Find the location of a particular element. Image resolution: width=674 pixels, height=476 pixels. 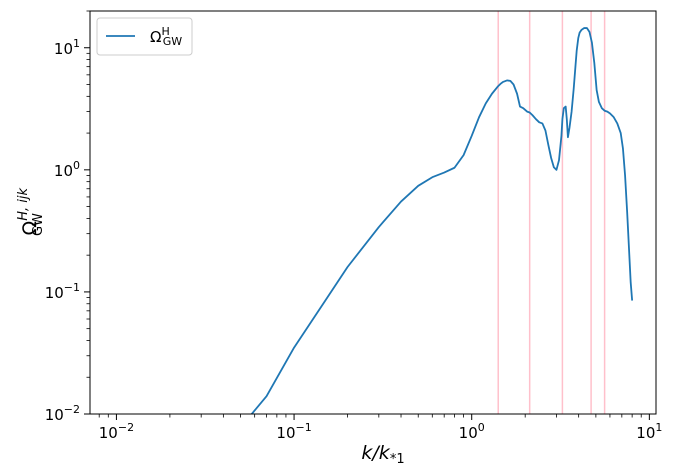

vertical-marker-lines is located at coordinates (551, 212).